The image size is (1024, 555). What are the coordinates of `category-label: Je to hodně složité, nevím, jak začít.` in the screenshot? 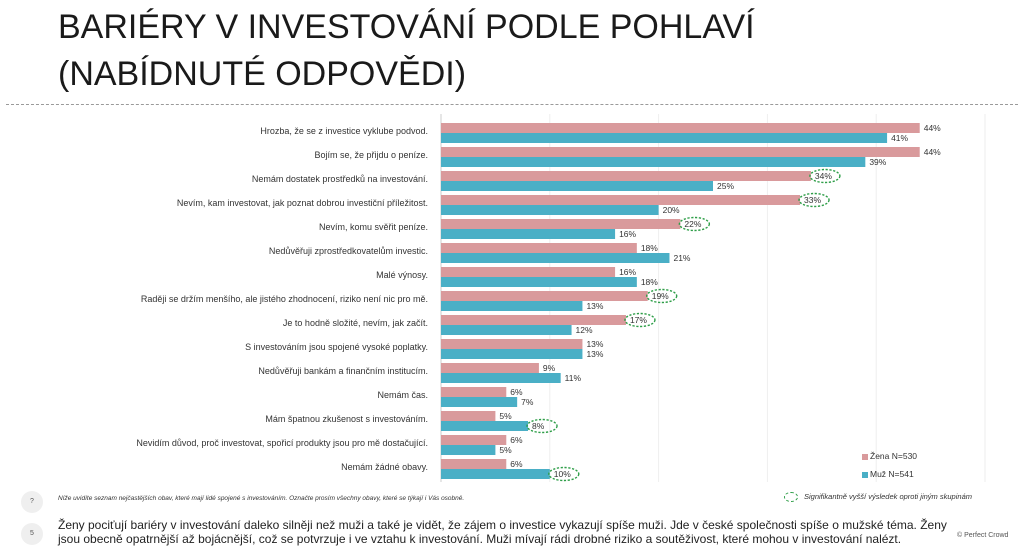 It's located at (355, 323).